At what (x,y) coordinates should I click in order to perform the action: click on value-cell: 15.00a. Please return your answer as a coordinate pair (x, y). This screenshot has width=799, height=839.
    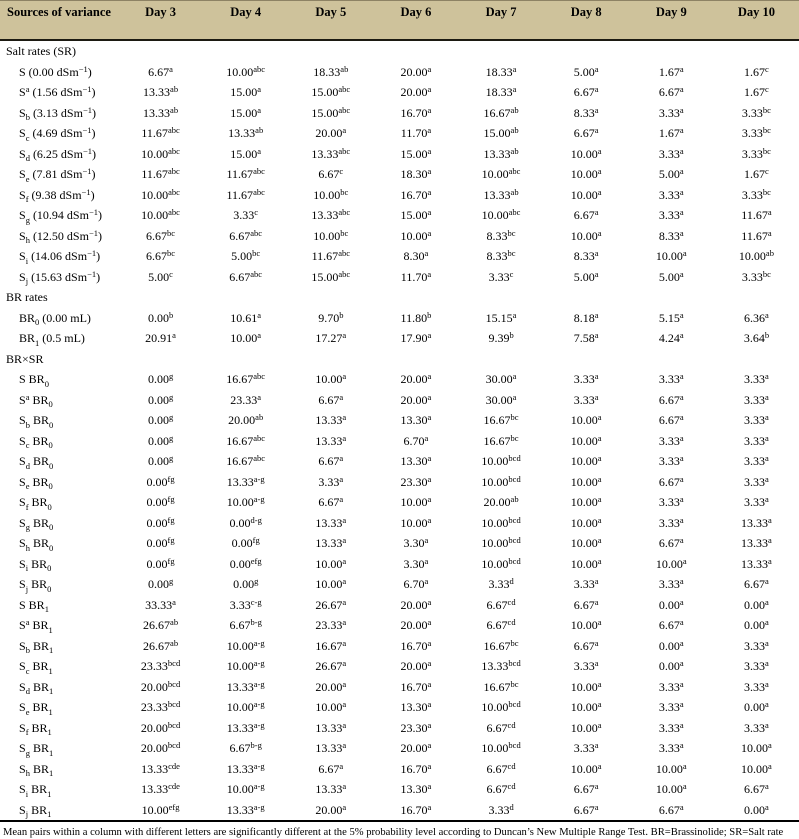
    Looking at the image, I should click on (246, 112).